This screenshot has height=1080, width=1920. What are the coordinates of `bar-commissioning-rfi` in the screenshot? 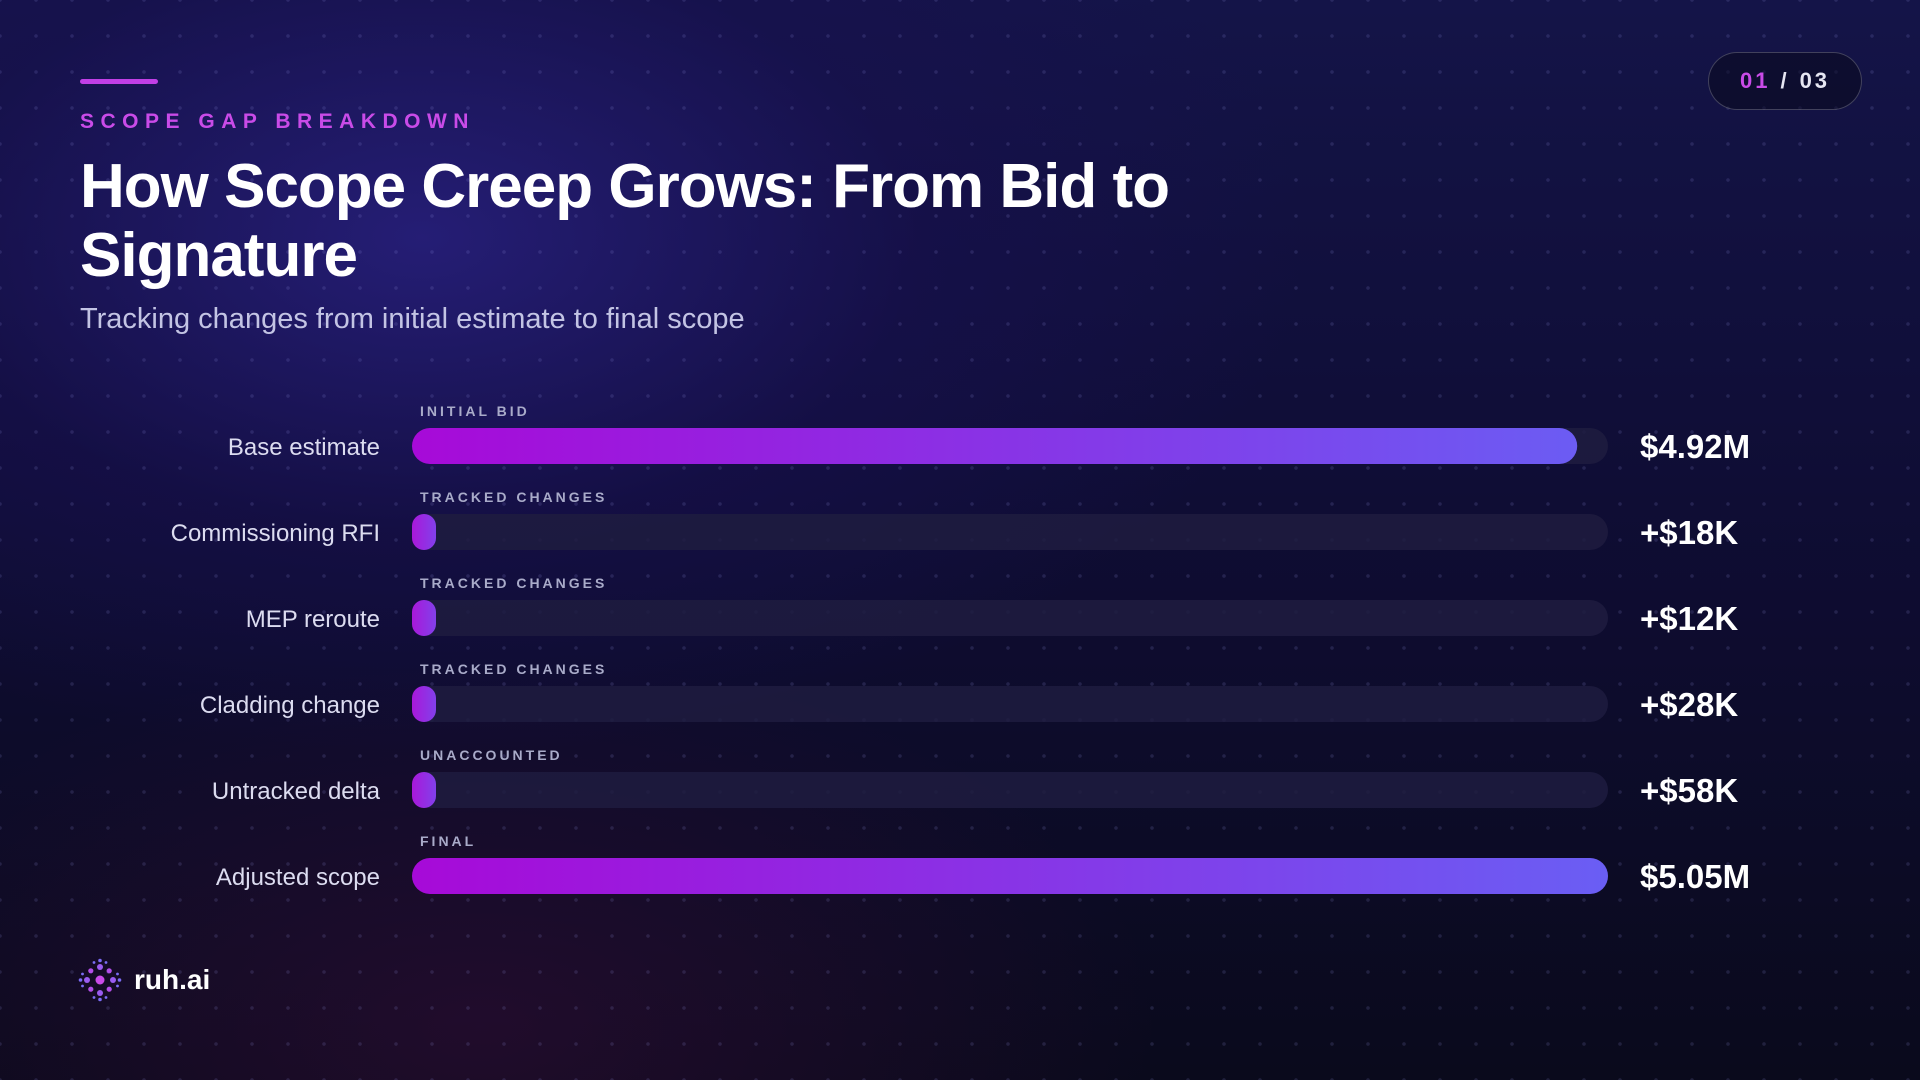 It's located at (424, 532).